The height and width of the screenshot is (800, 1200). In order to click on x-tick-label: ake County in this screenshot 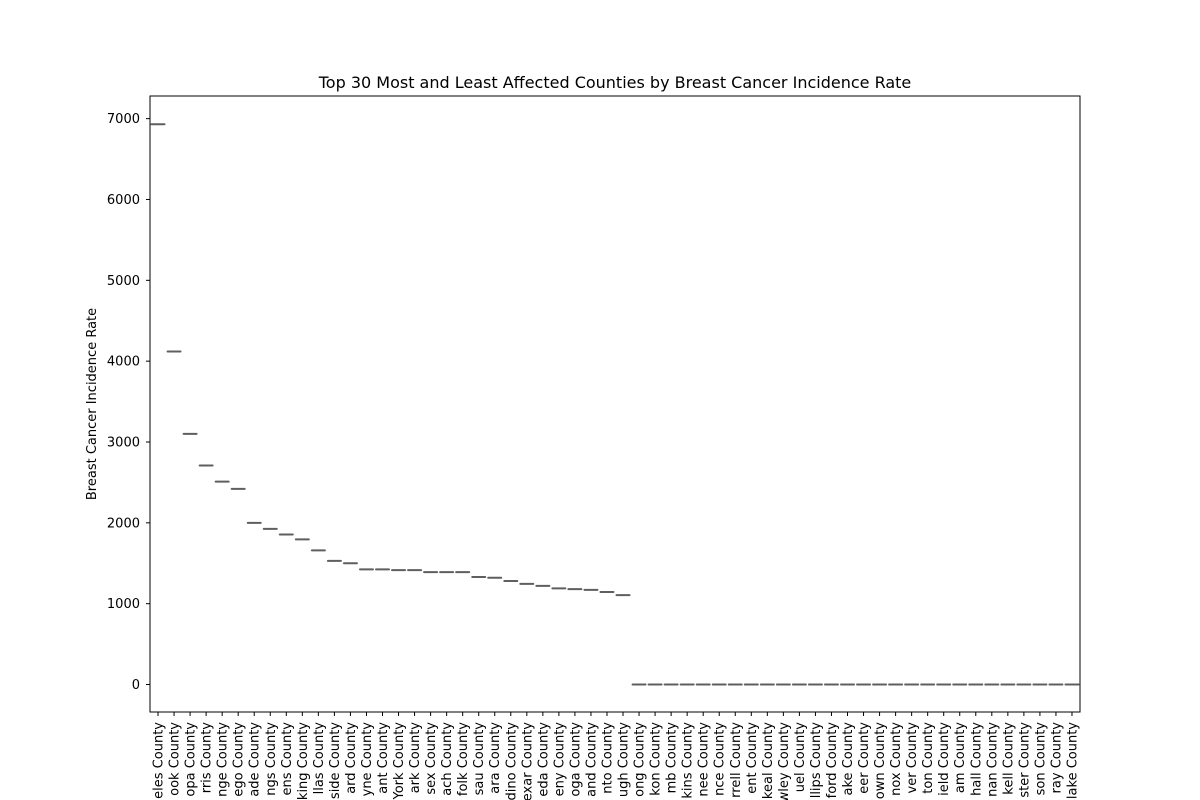, I will do `click(848, 759)`.